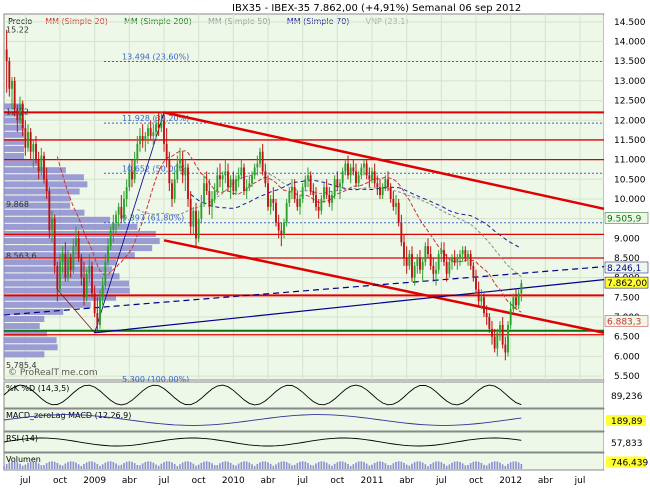 The height and width of the screenshot is (490, 650). What do you see at coordinates (627, 397) in the screenshot?
I see `indicator-value: 89,236` at bounding box center [627, 397].